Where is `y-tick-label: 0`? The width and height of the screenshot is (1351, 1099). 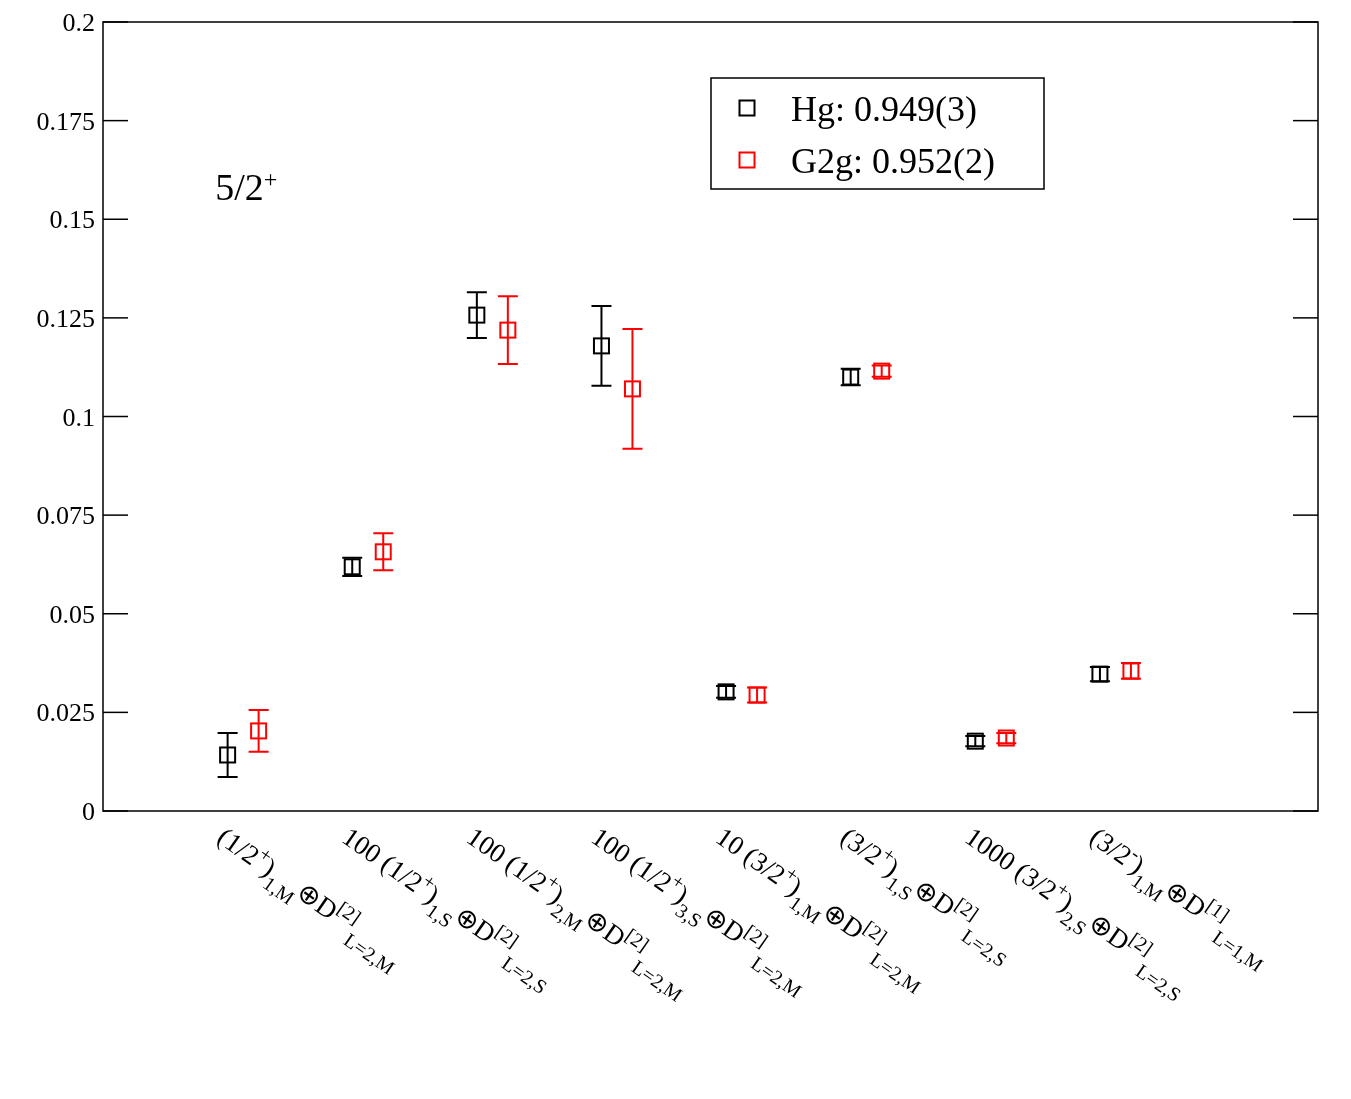
y-tick-label: 0 is located at coordinates (88, 812).